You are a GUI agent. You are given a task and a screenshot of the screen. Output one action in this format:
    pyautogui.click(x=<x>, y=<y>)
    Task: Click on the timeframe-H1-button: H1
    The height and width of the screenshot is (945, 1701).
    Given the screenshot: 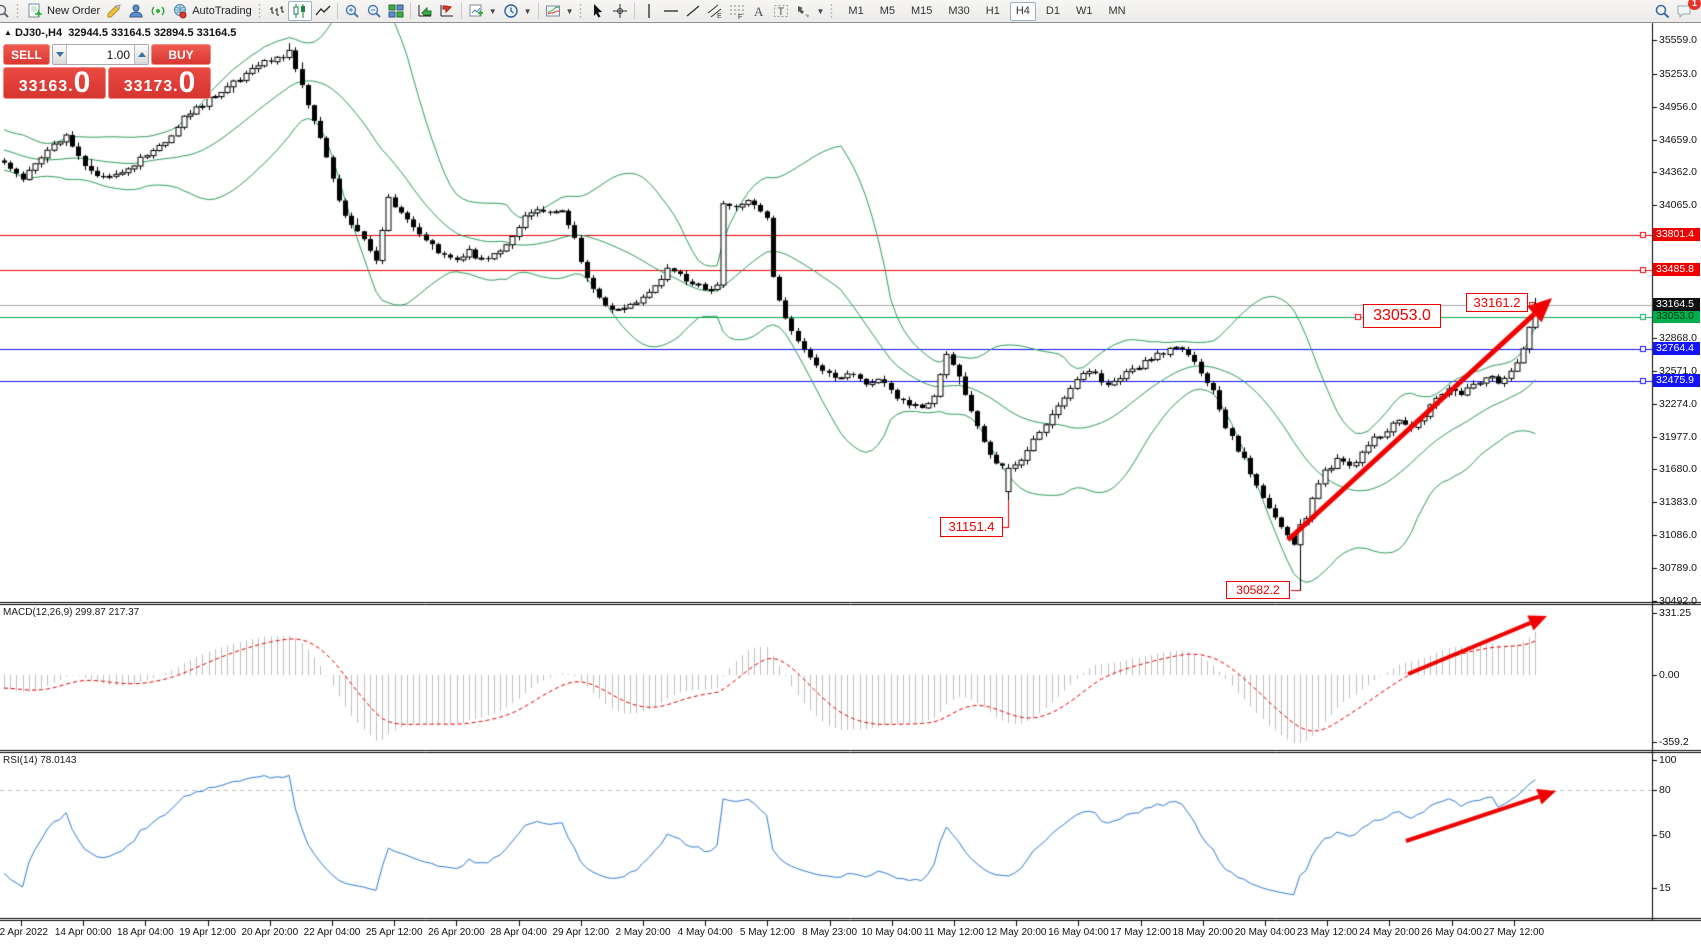 What is the action you would take?
    pyautogui.click(x=993, y=11)
    